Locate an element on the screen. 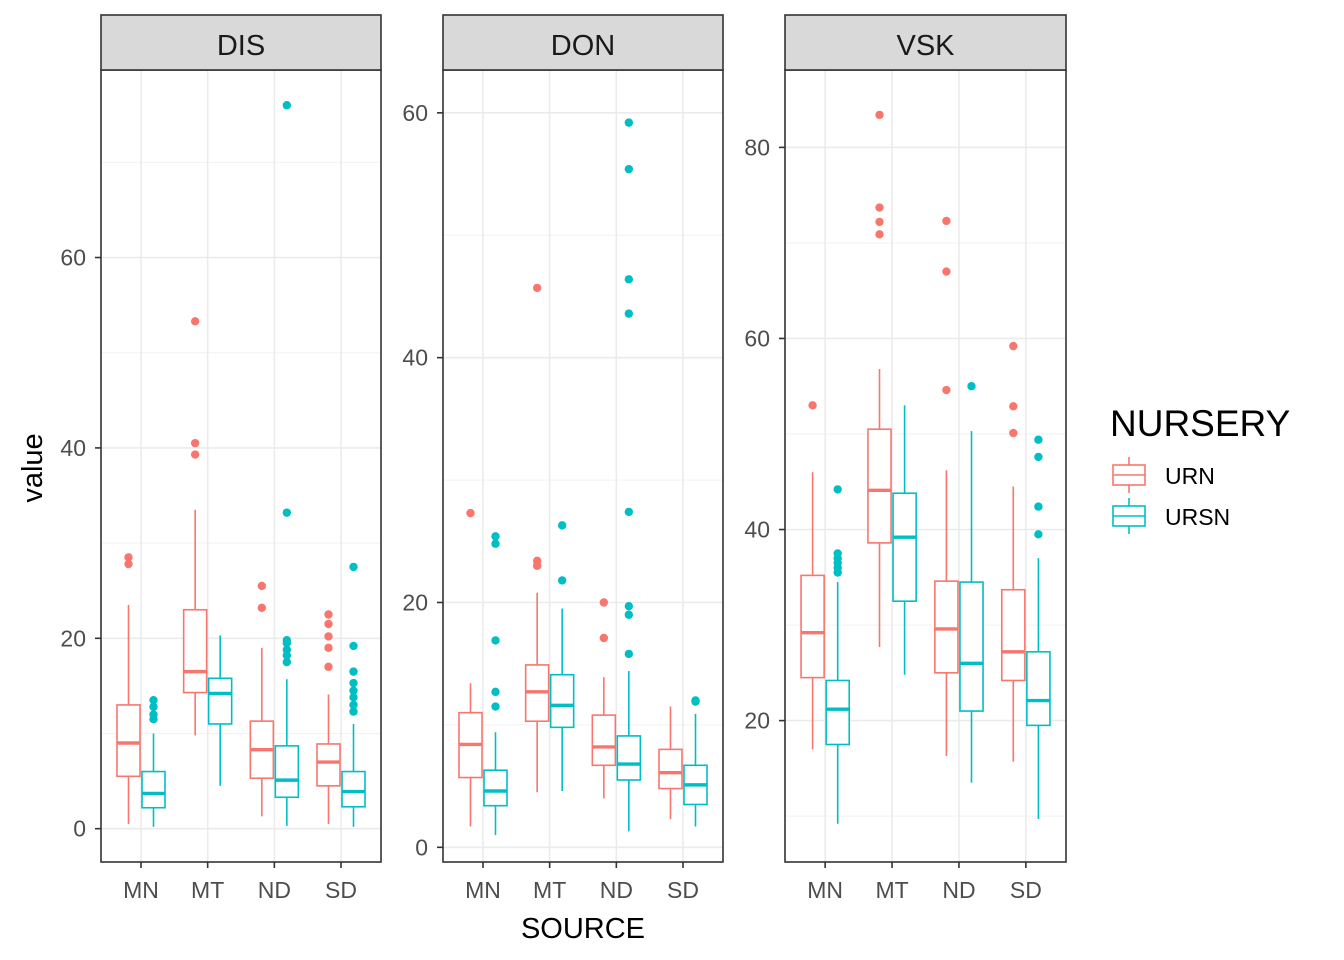 The height and width of the screenshot is (960, 1344). legend: NURSERY URN URSN is located at coordinates (1200, 468).